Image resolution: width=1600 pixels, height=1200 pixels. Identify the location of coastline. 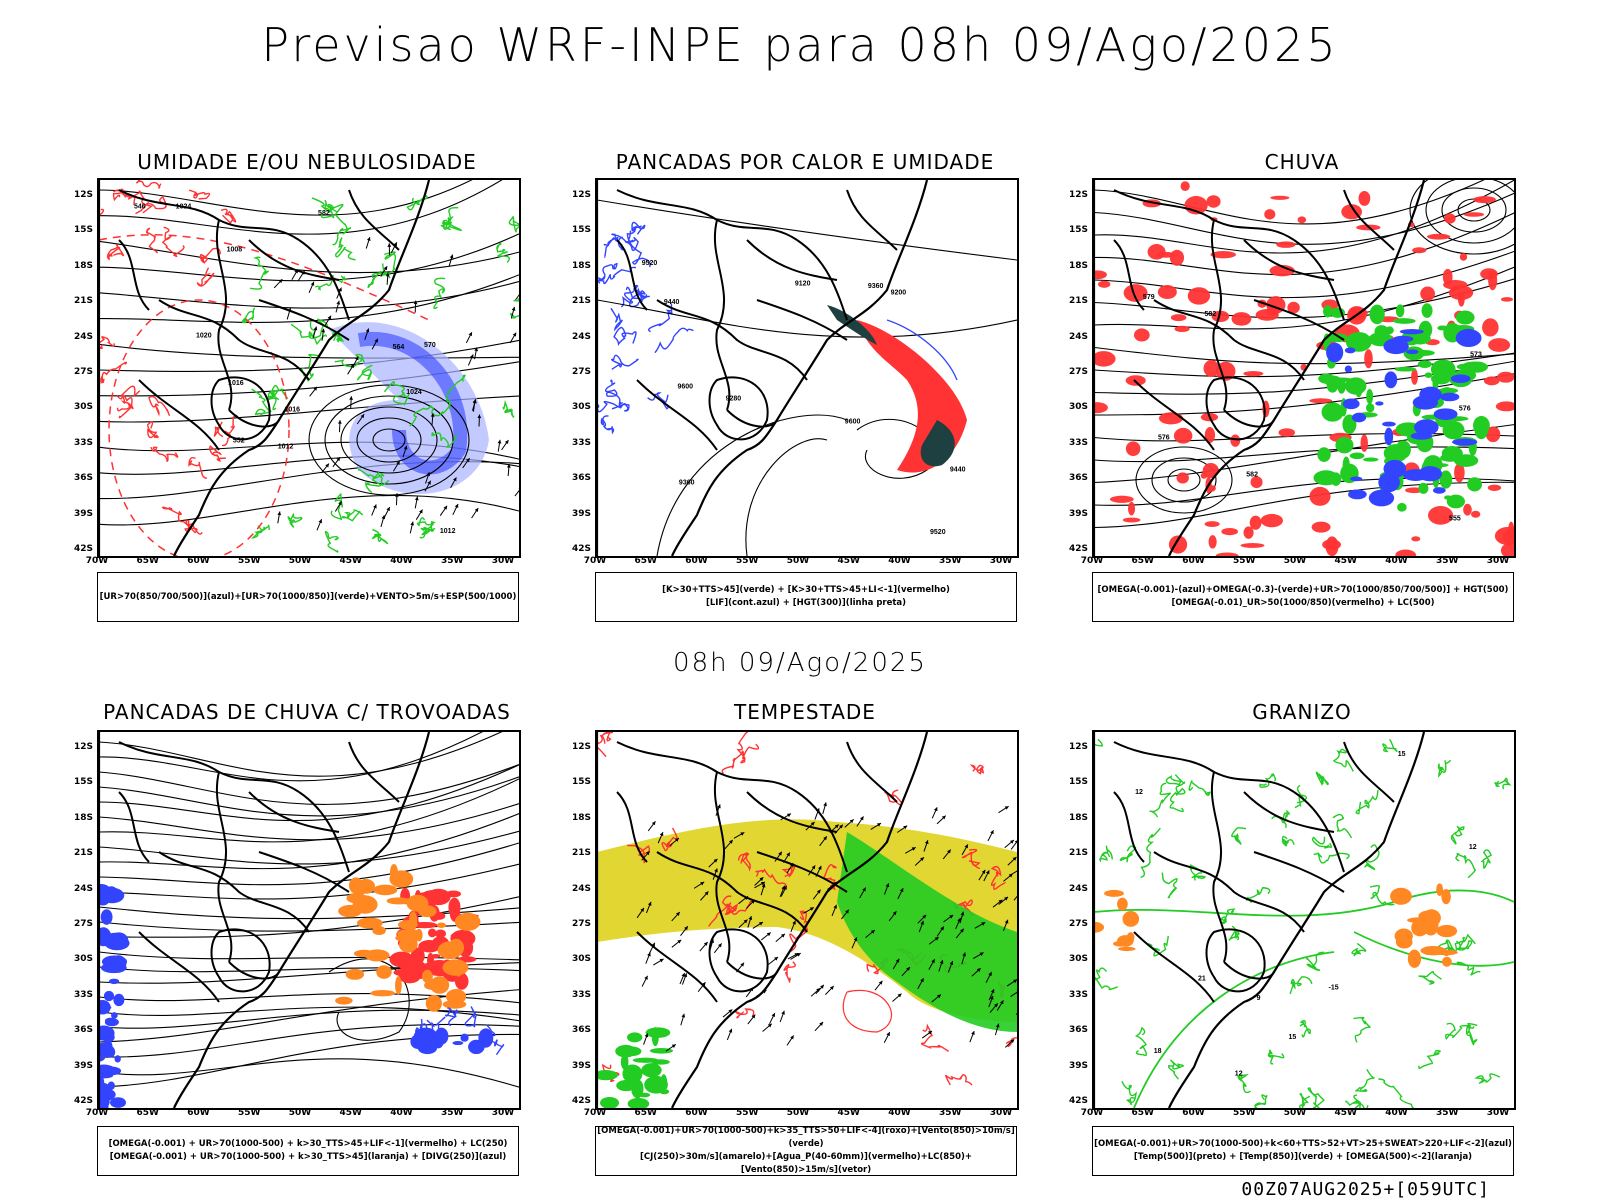
(1260, 920).